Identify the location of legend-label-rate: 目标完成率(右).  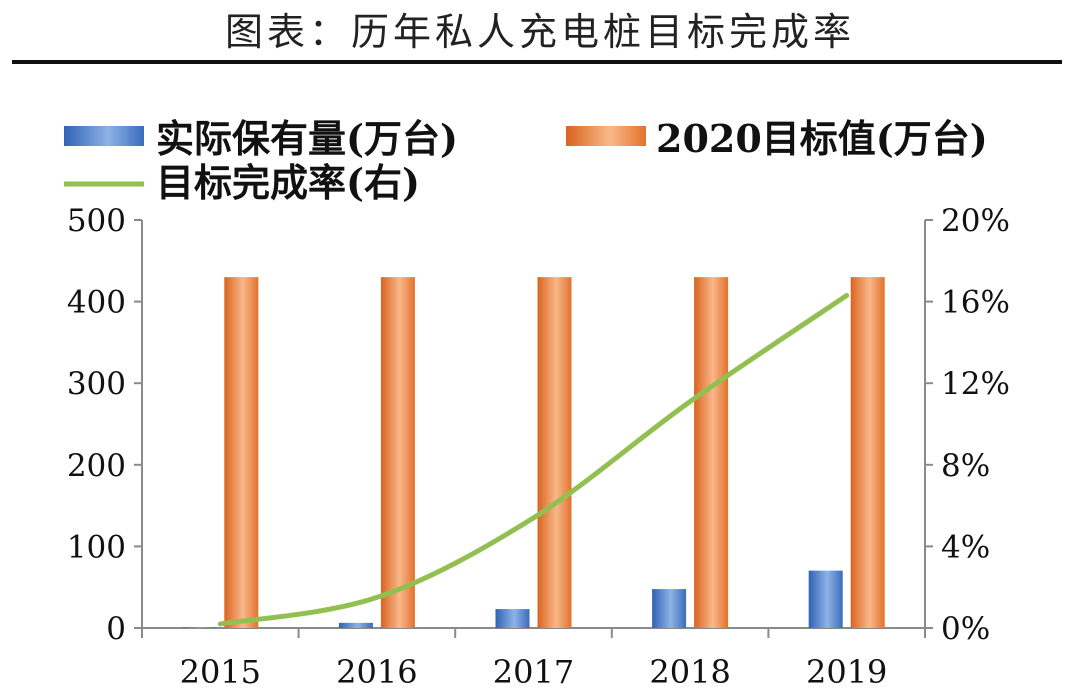
(288, 182).